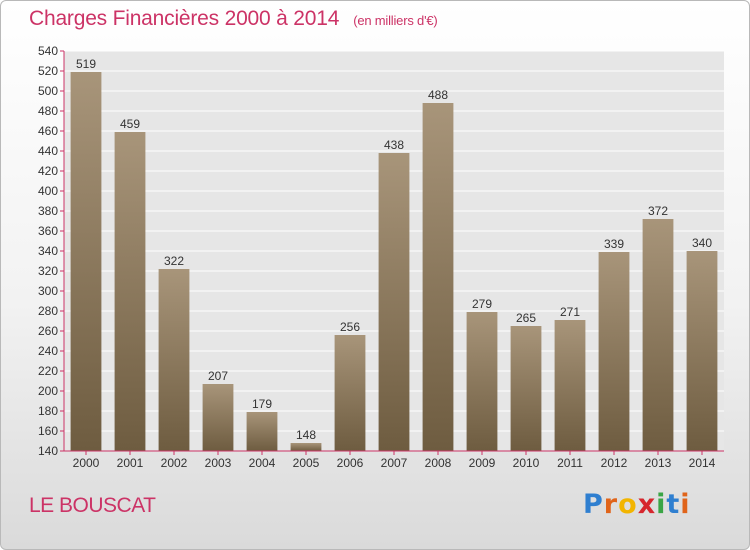  I want to click on logo-letter: t, so click(673, 504).